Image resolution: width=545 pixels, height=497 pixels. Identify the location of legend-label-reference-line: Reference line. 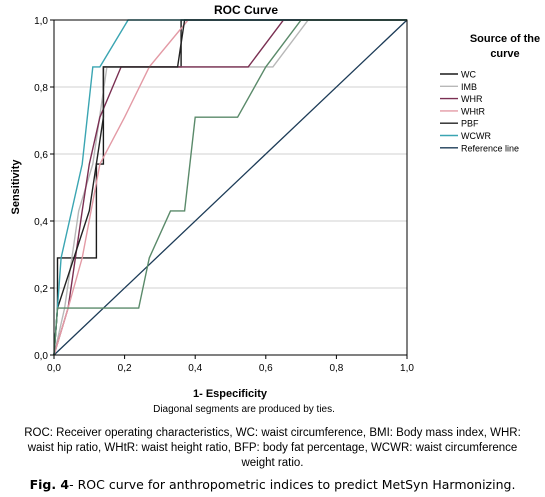
(490, 148).